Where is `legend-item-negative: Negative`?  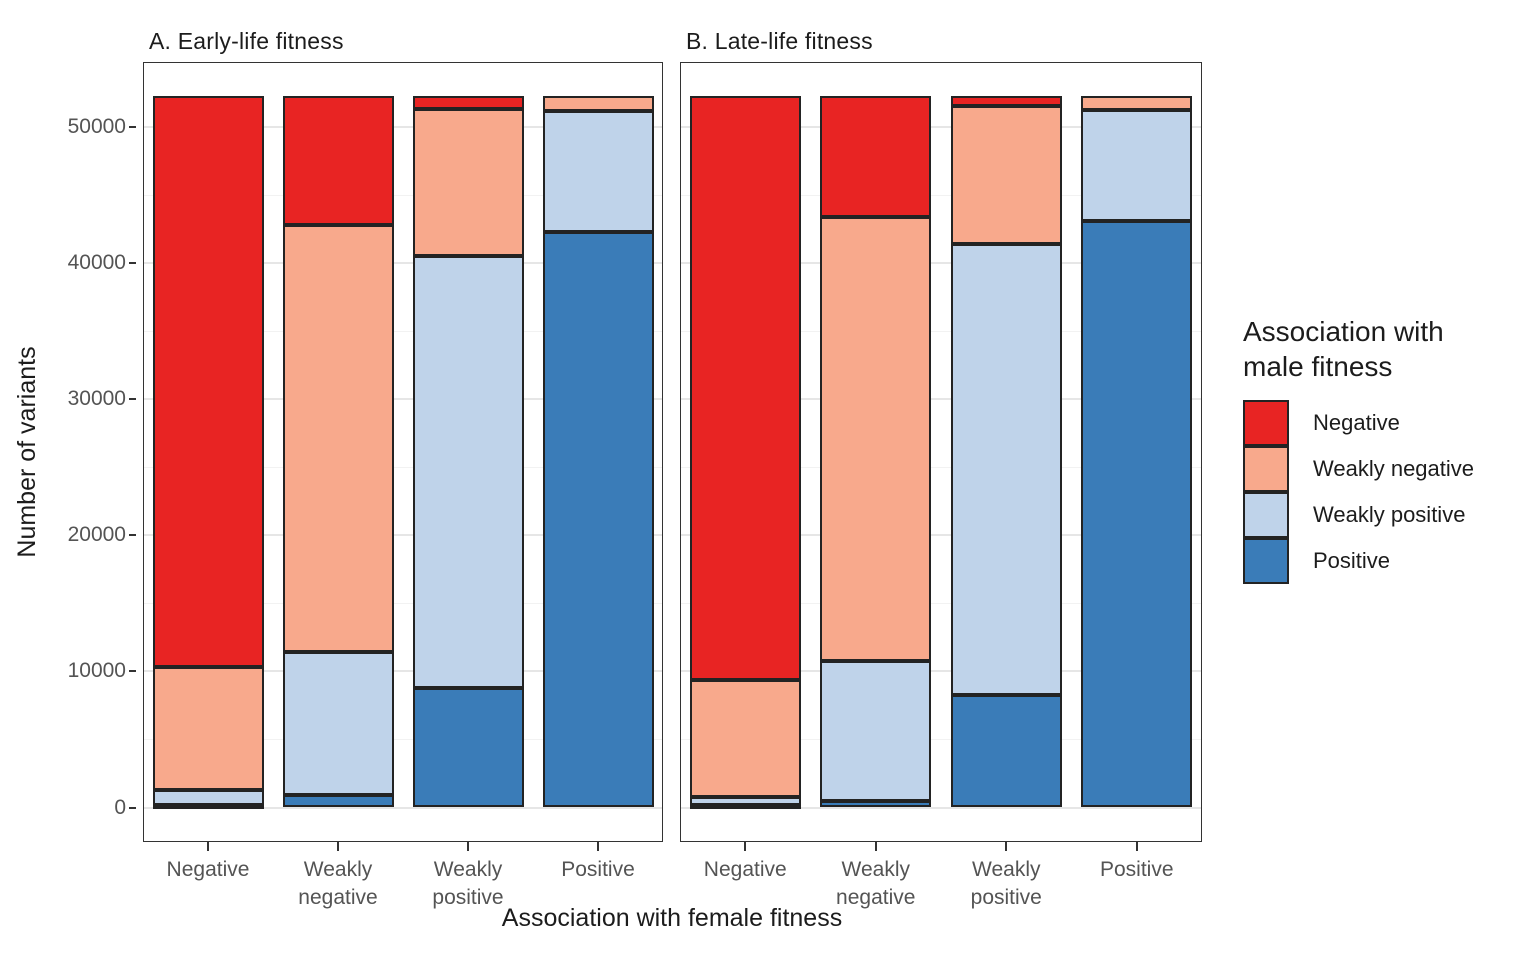 legend-item-negative: Negative is located at coordinates (1389, 423).